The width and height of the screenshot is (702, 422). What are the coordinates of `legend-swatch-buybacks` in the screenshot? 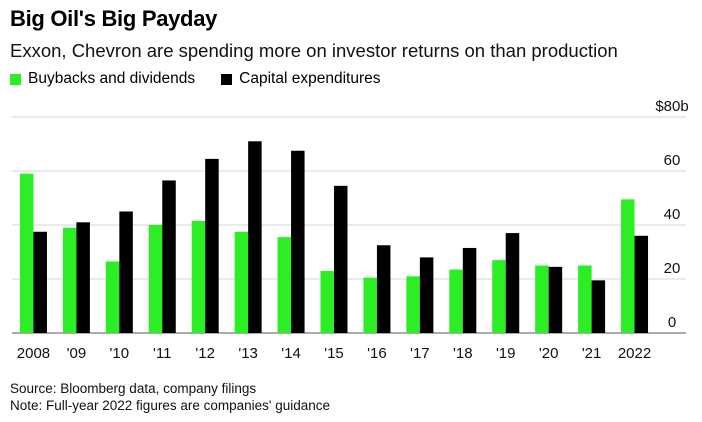 It's located at (15, 79).